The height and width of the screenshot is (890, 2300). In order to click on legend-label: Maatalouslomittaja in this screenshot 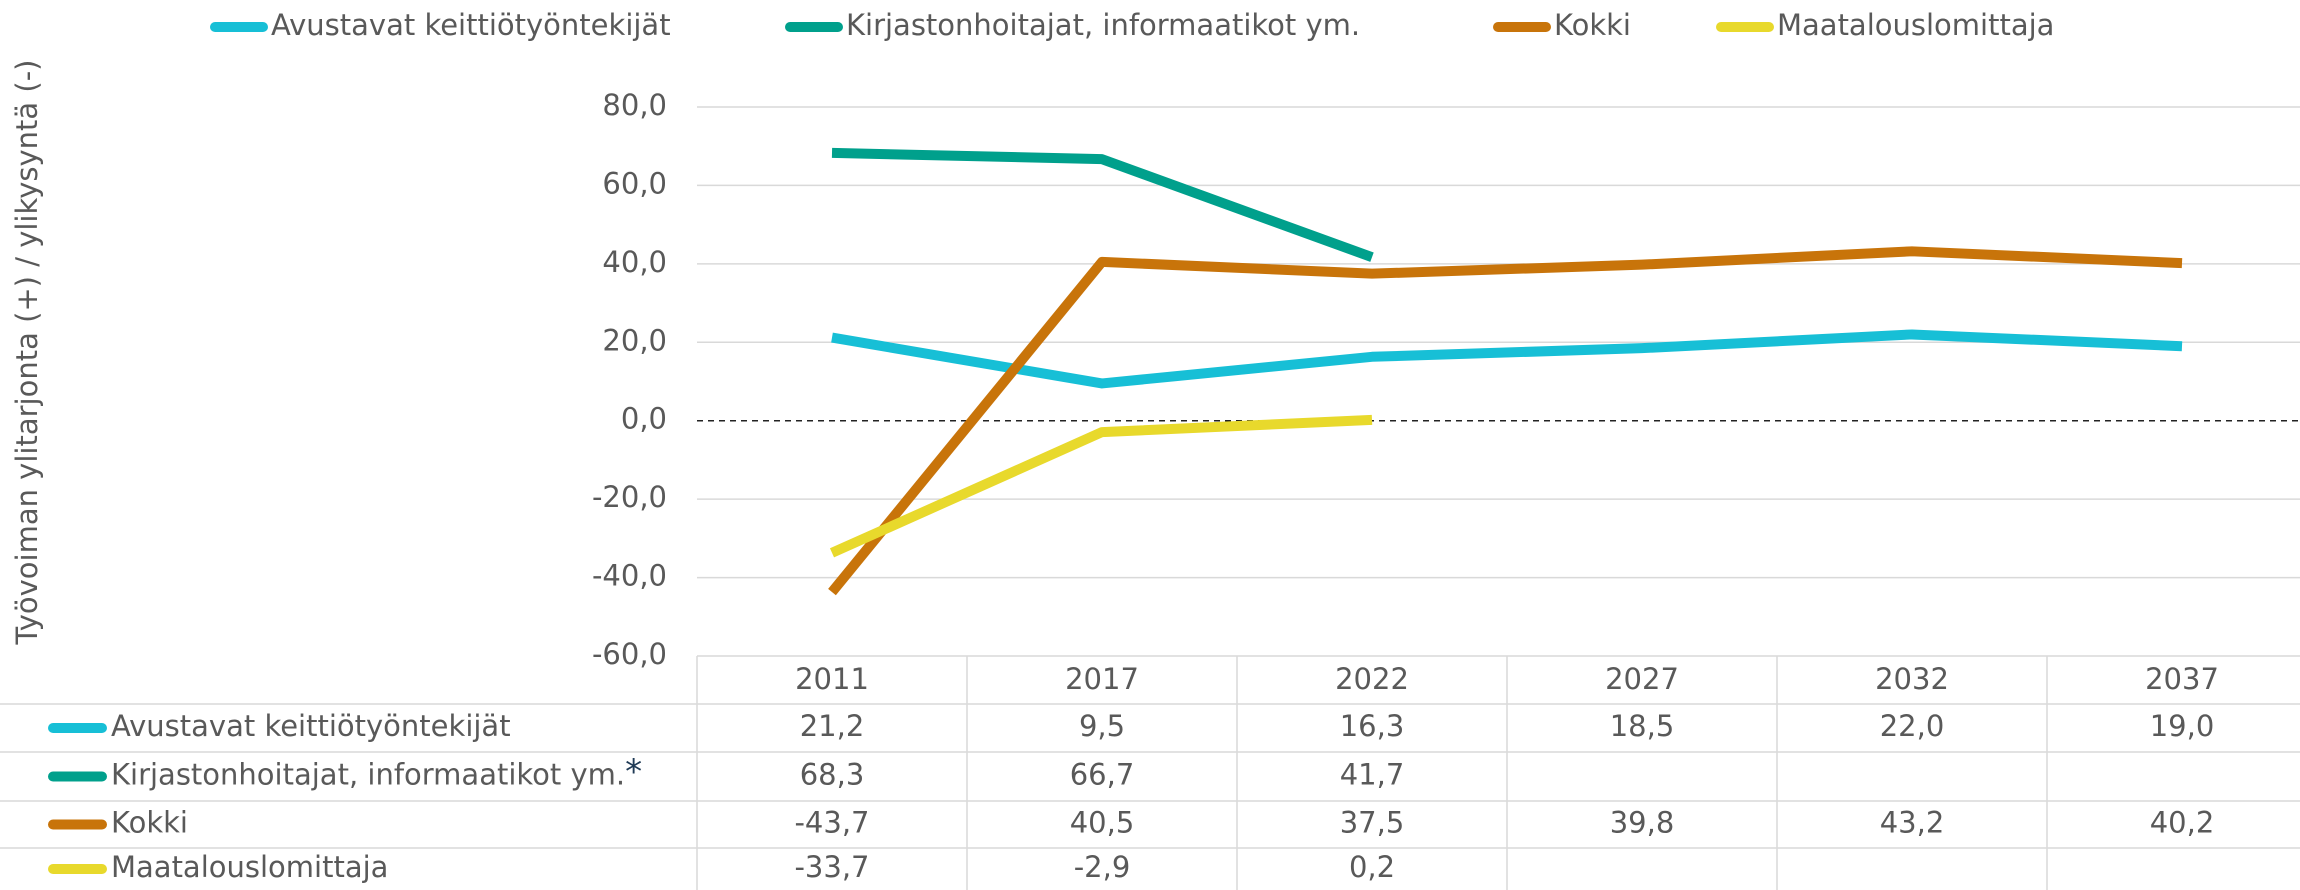, I will do `click(1915, 25)`.